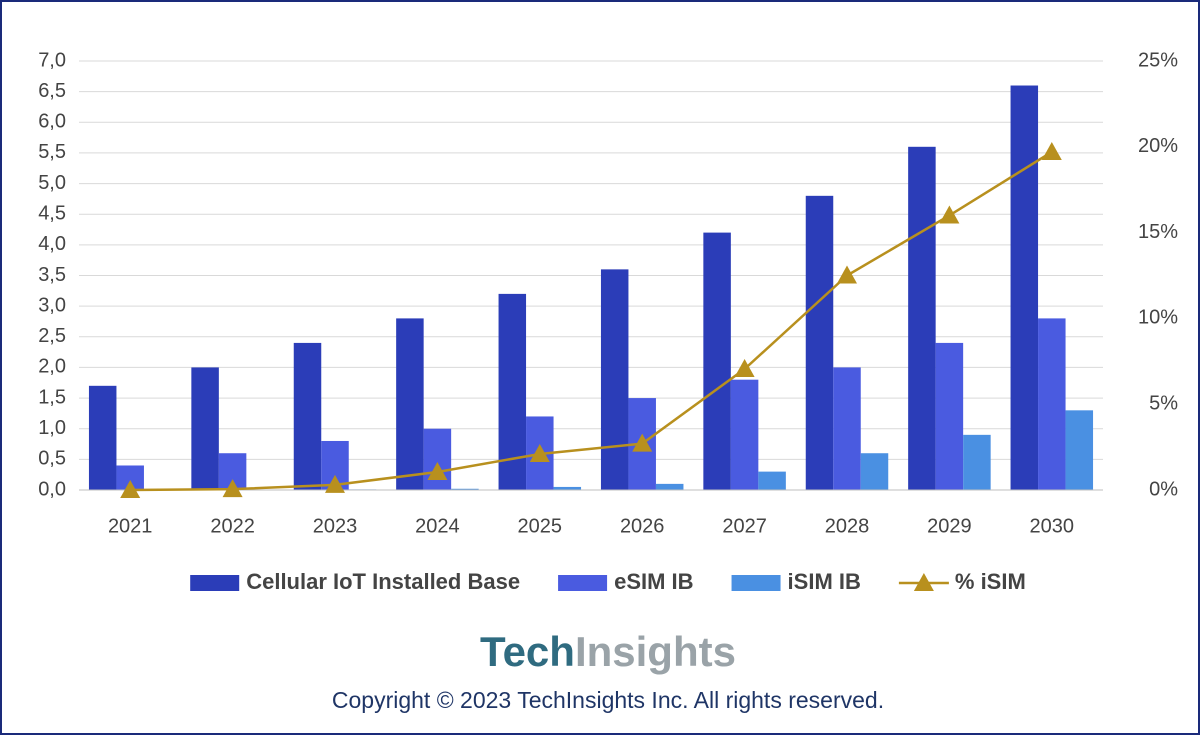 The height and width of the screenshot is (735, 1200). What do you see at coordinates (655, 651) in the screenshot?
I see `logo-insights: Insights` at bounding box center [655, 651].